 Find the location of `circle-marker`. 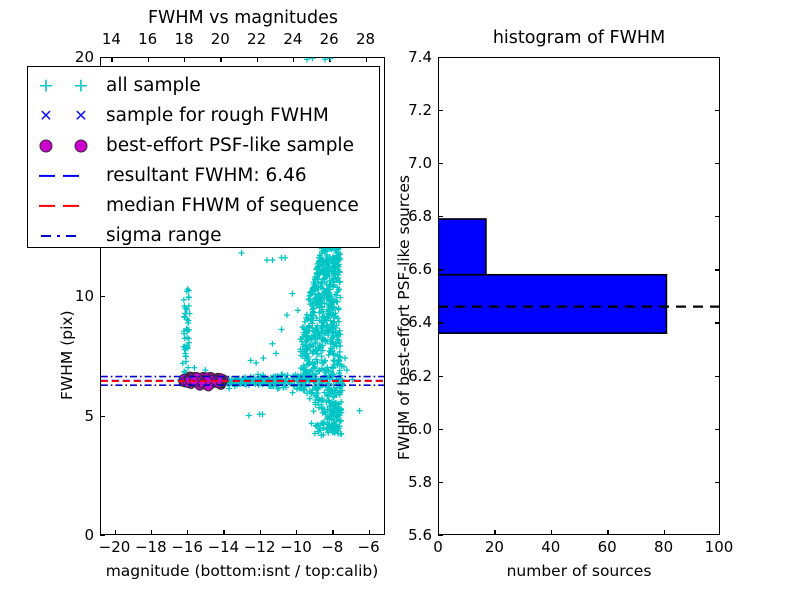

circle-marker is located at coordinates (67, 146).